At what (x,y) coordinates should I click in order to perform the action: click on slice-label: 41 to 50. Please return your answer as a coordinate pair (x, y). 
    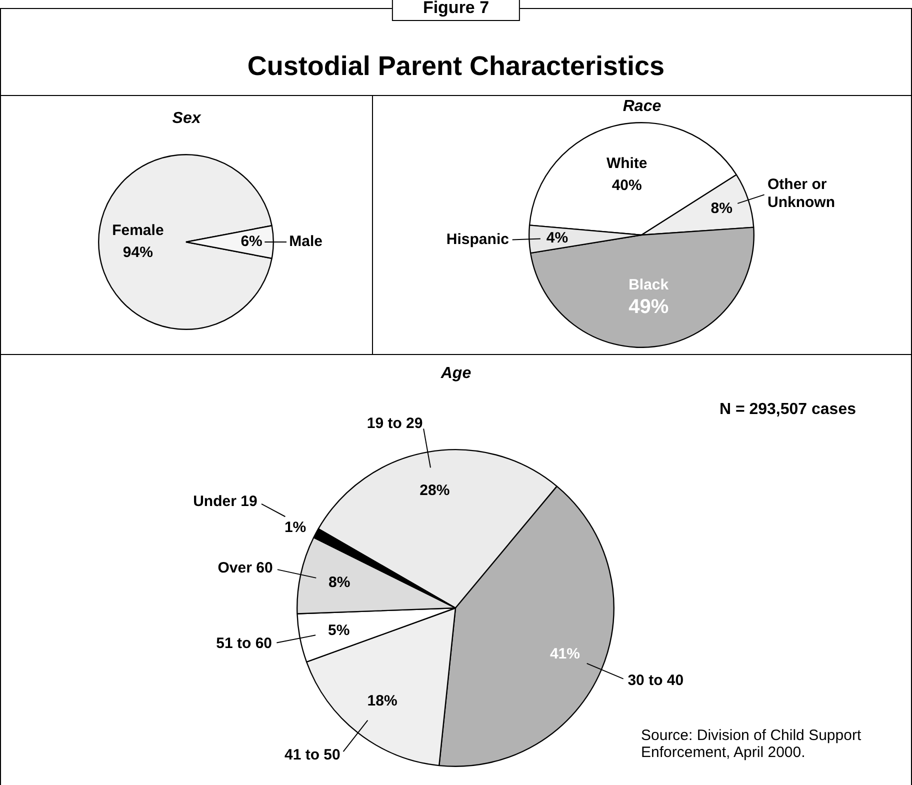
    Looking at the image, I should click on (312, 755).